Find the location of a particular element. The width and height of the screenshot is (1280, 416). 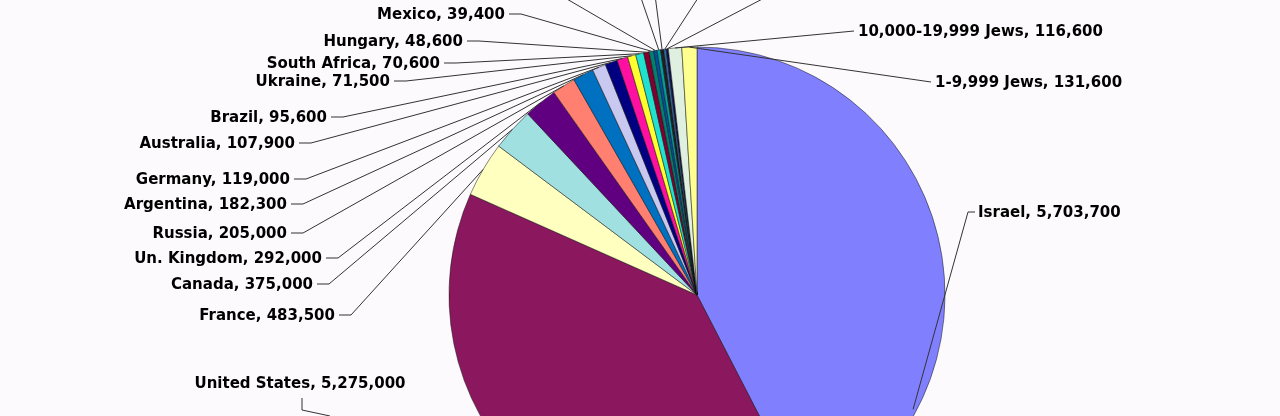

slice-label: South Africa, 70,600 is located at coordinates (353, 63).